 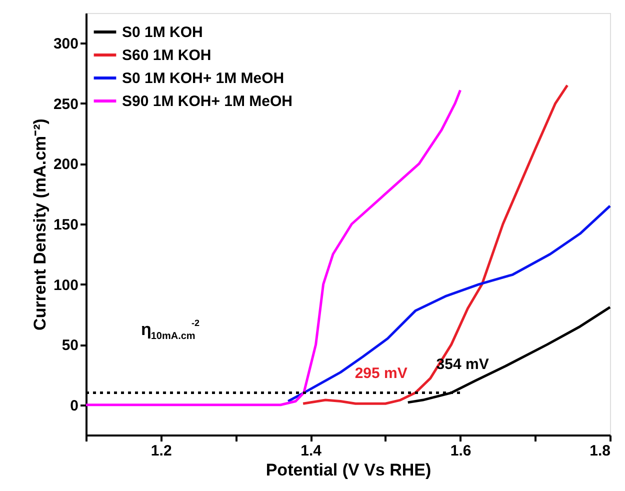 I want to click on y-tick-label: 50, so click(x=70, y=345).